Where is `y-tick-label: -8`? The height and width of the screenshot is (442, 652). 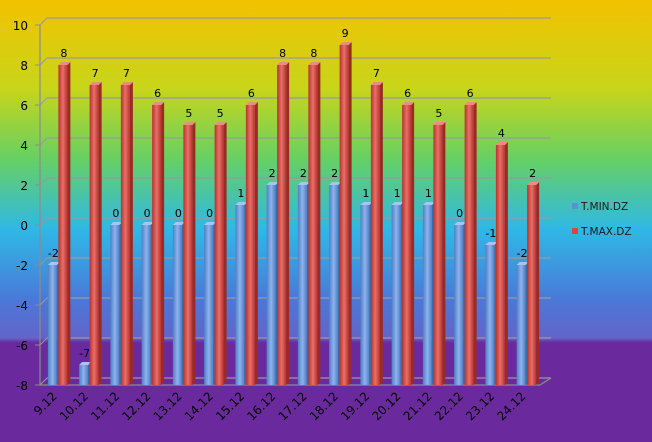 y-tick-label: -8 is located at coordinates (22, 386).